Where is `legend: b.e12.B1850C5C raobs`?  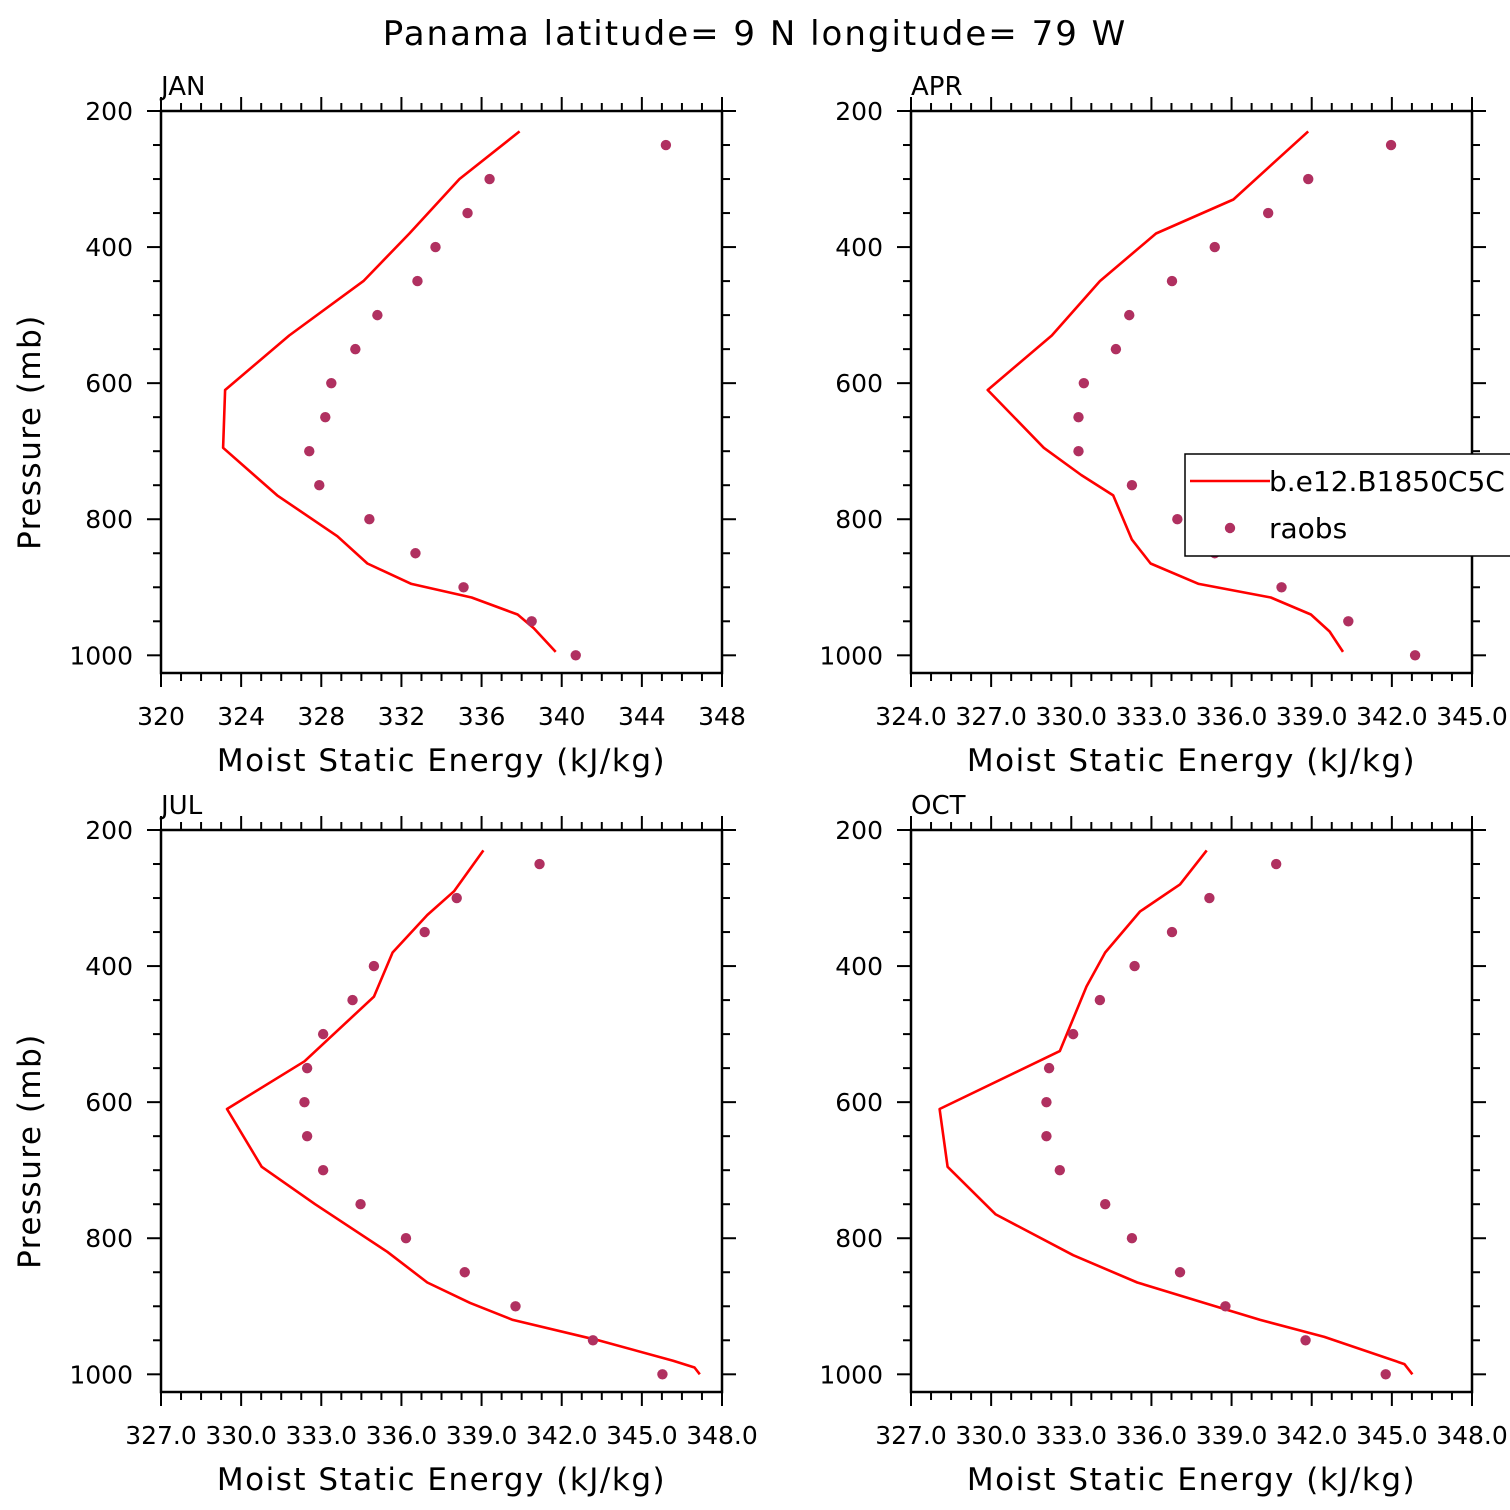 legend: b.e12.B1850C5C raobs is located at coordinates (1347, 505).